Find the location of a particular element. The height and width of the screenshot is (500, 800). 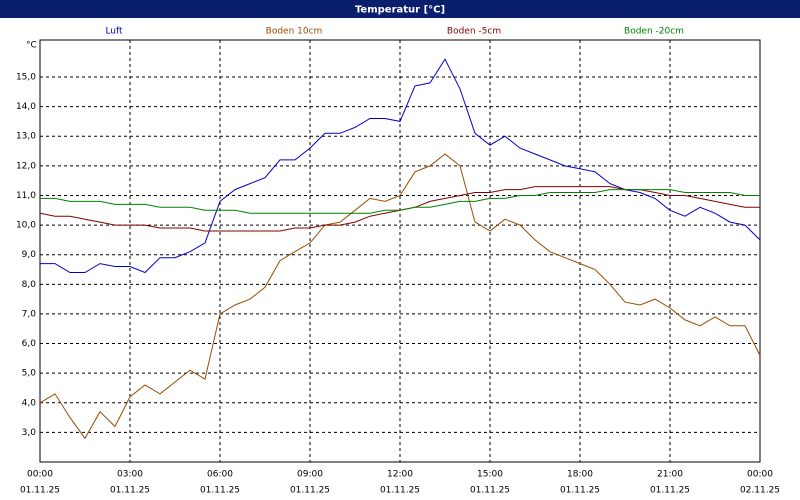

x-tick-label: 12:00 is located at coordinates (400, 475).